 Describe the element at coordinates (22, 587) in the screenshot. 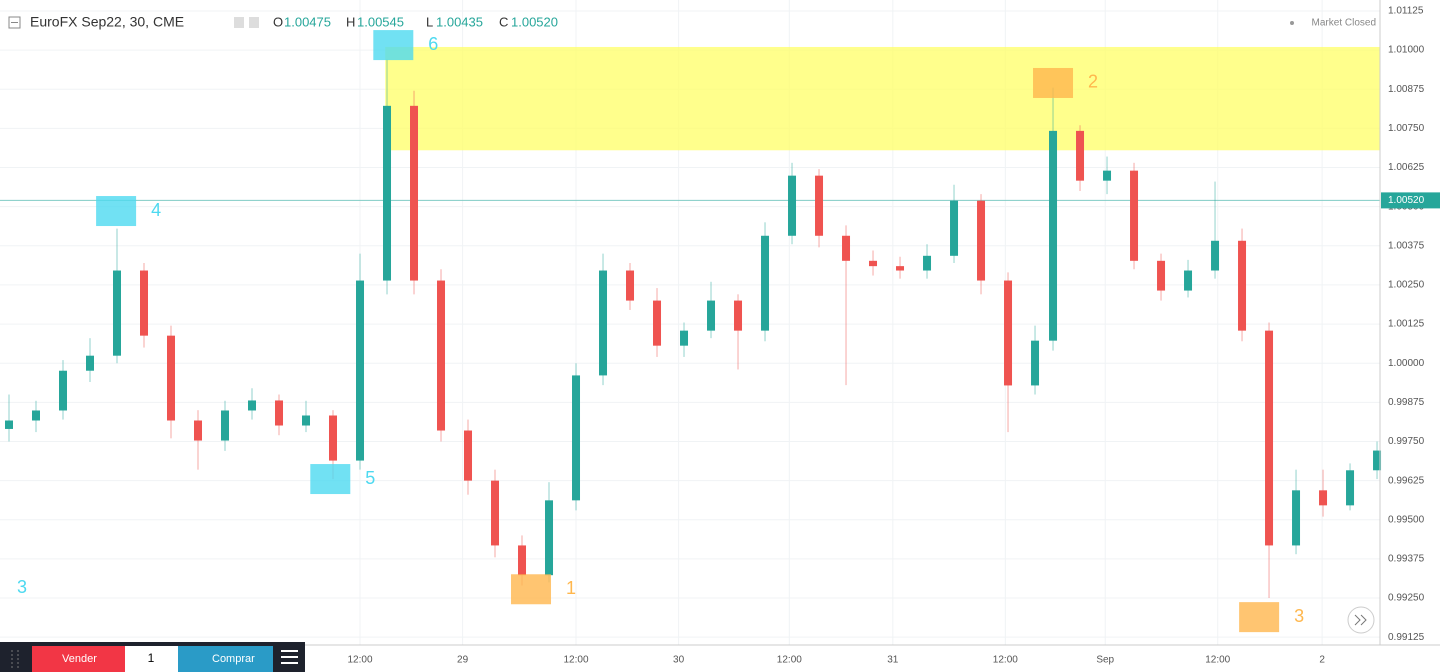

I see `corner-label: 3` at that location.